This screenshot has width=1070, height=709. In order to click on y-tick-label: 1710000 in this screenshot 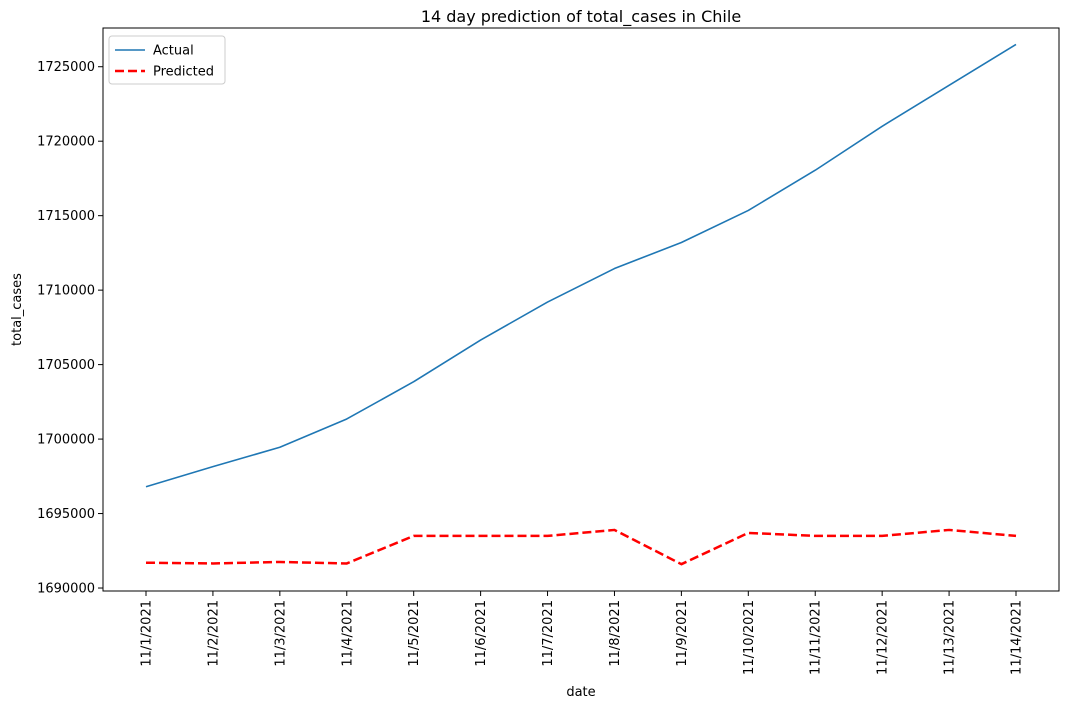, I will do `click(66, 291)`.